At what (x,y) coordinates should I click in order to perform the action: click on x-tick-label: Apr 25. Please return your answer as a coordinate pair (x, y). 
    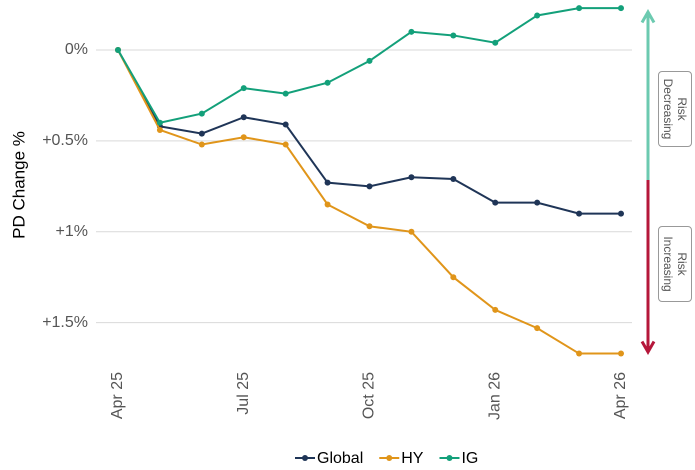
    Looking at the image, I should click on (117, 395).